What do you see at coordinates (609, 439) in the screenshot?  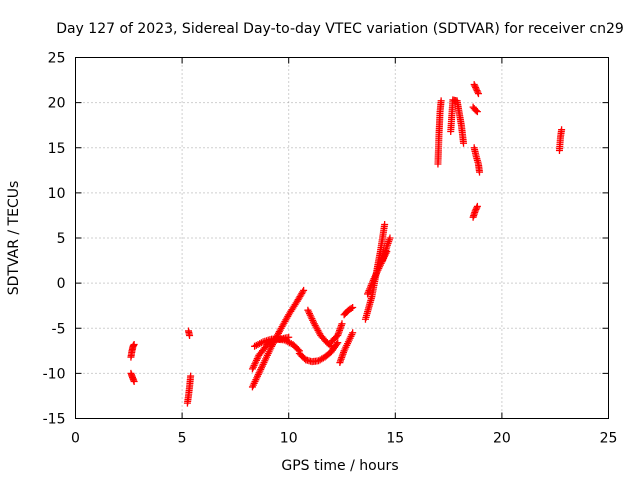 I see `x-tick-label: 25` at bounding box center [609, 439].